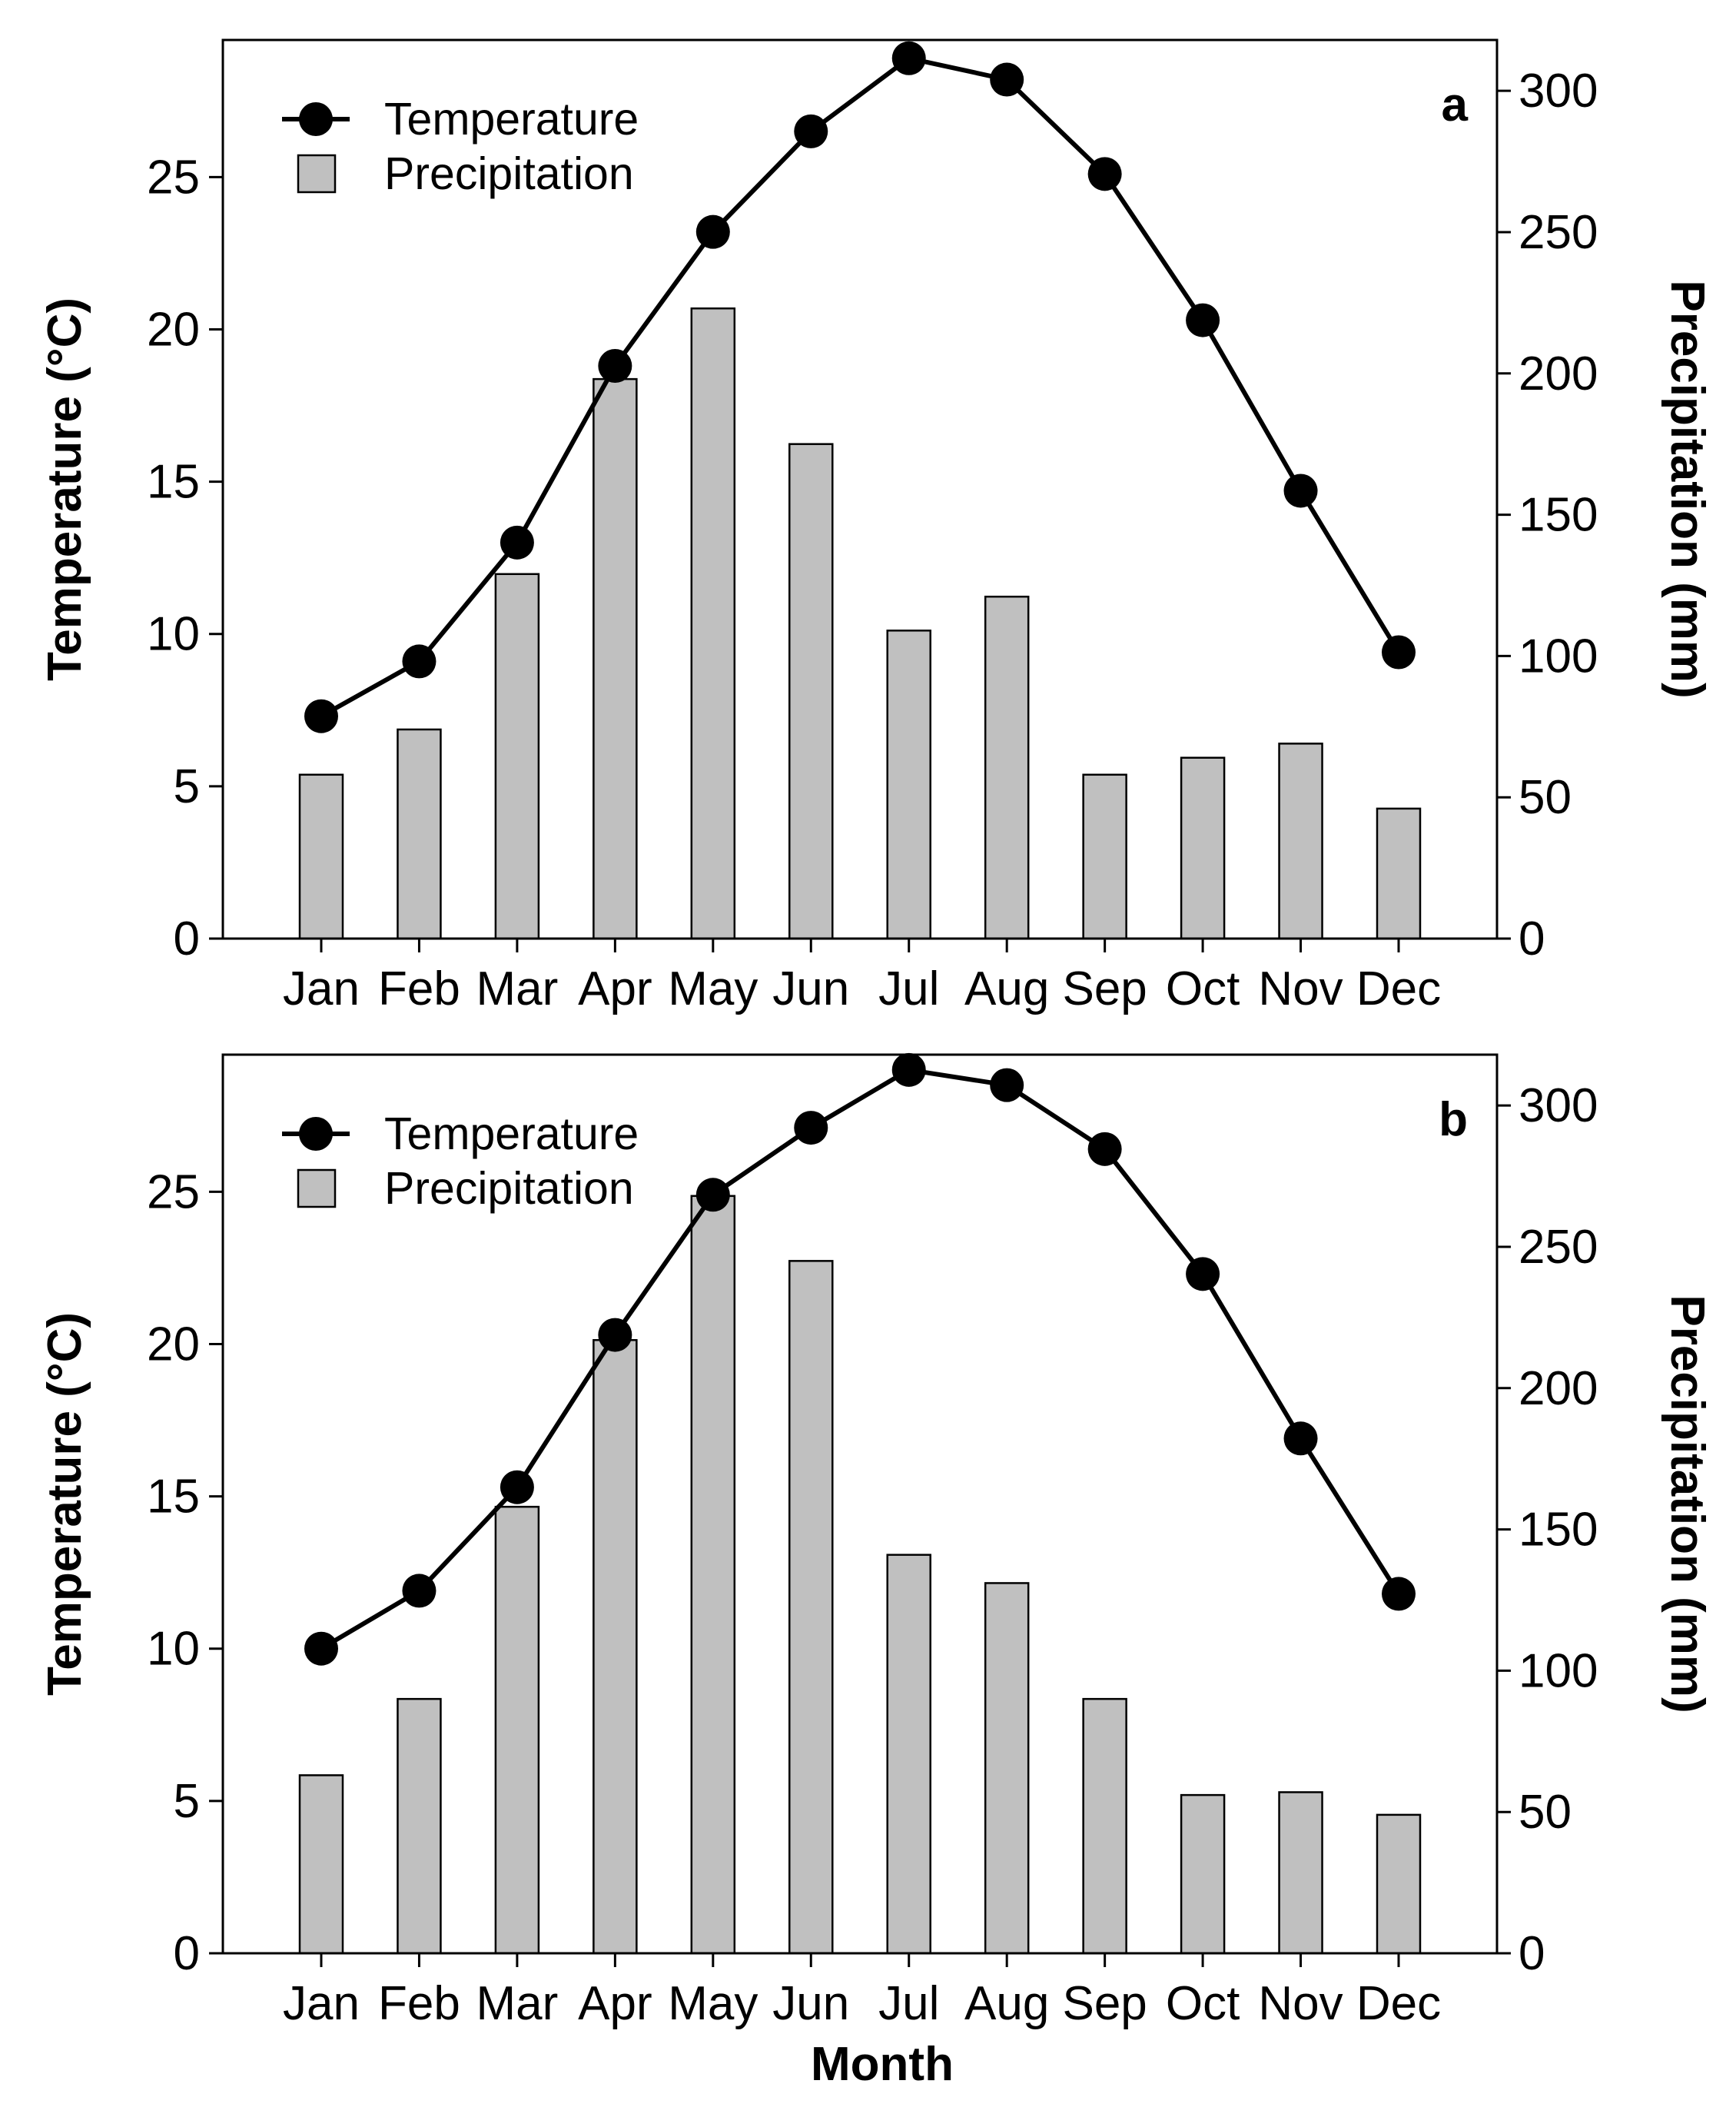 The height and width of the screenshot is (2117, 1736). What do you see at coordinates (909, 58) in the screenshot?
I see `temperature-point-jul` at bounding box center [909, 58].